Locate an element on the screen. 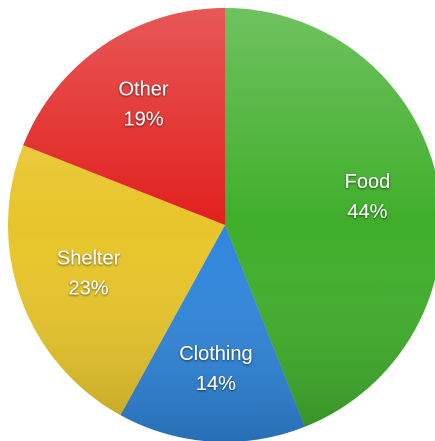 This screenshot has width=435, height=441. value-label: 14% is located at coordinates (216, 384).